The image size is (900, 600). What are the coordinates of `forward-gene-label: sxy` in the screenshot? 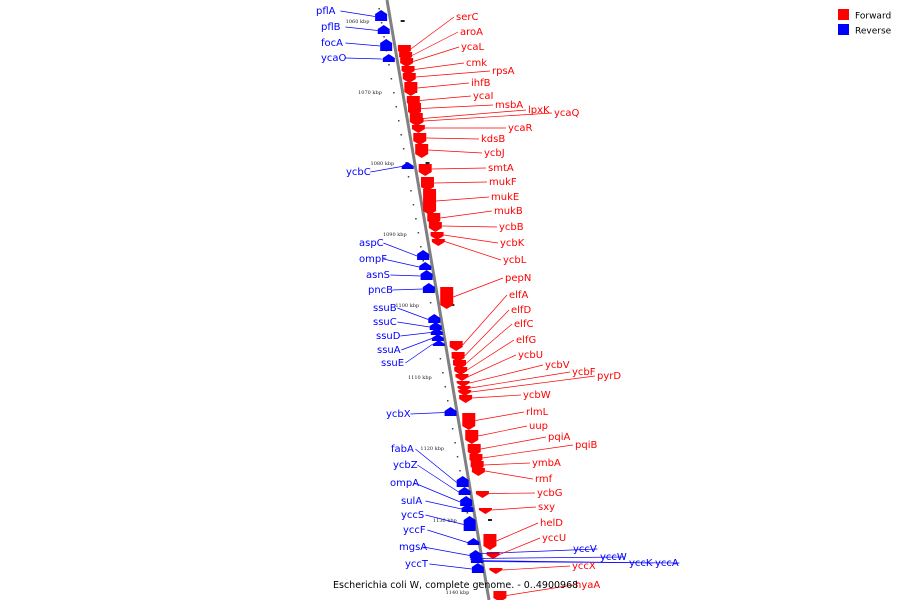 It's located at (546, 507).